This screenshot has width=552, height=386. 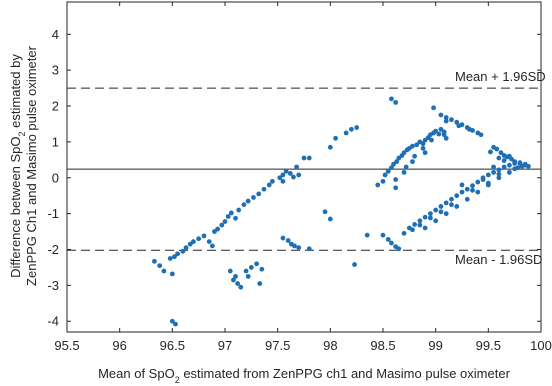 What do you see at coordinates (55, 141) in the screenshot?
I see `y-tick-label: 1` at bounding box center [55, 141].